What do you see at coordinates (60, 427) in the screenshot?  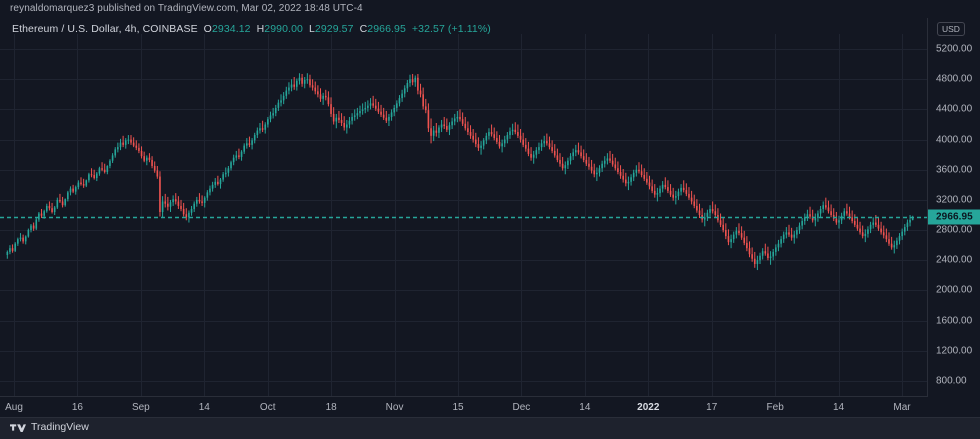 I see `tradingview-brand-label: TradingView` at bounding box center [60, 427].